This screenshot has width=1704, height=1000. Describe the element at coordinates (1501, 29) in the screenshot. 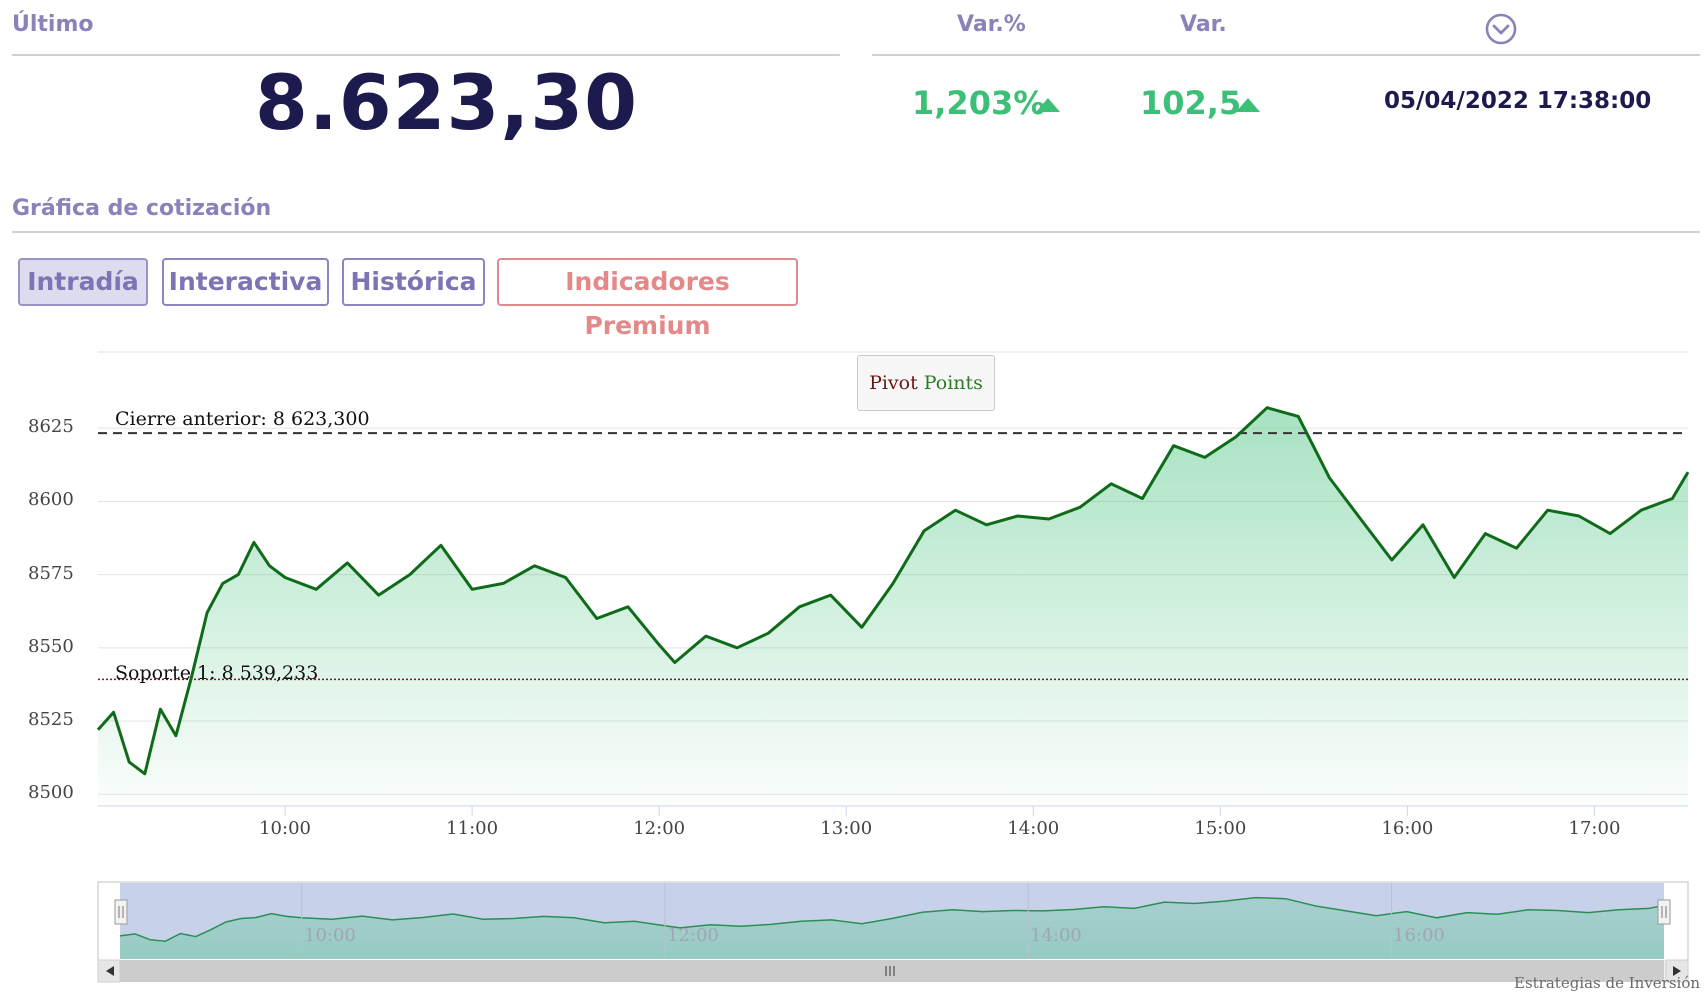

I see `chevron-down-circle-icon` at that location.